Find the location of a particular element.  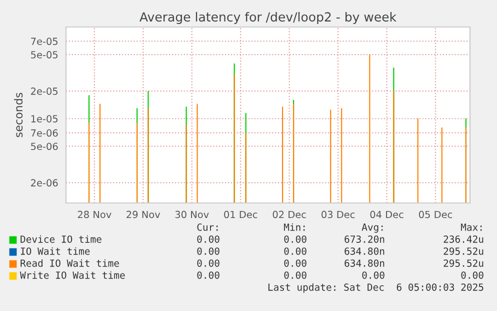

y-tick-label: 5e-06 is located at coordinates (44, 146).